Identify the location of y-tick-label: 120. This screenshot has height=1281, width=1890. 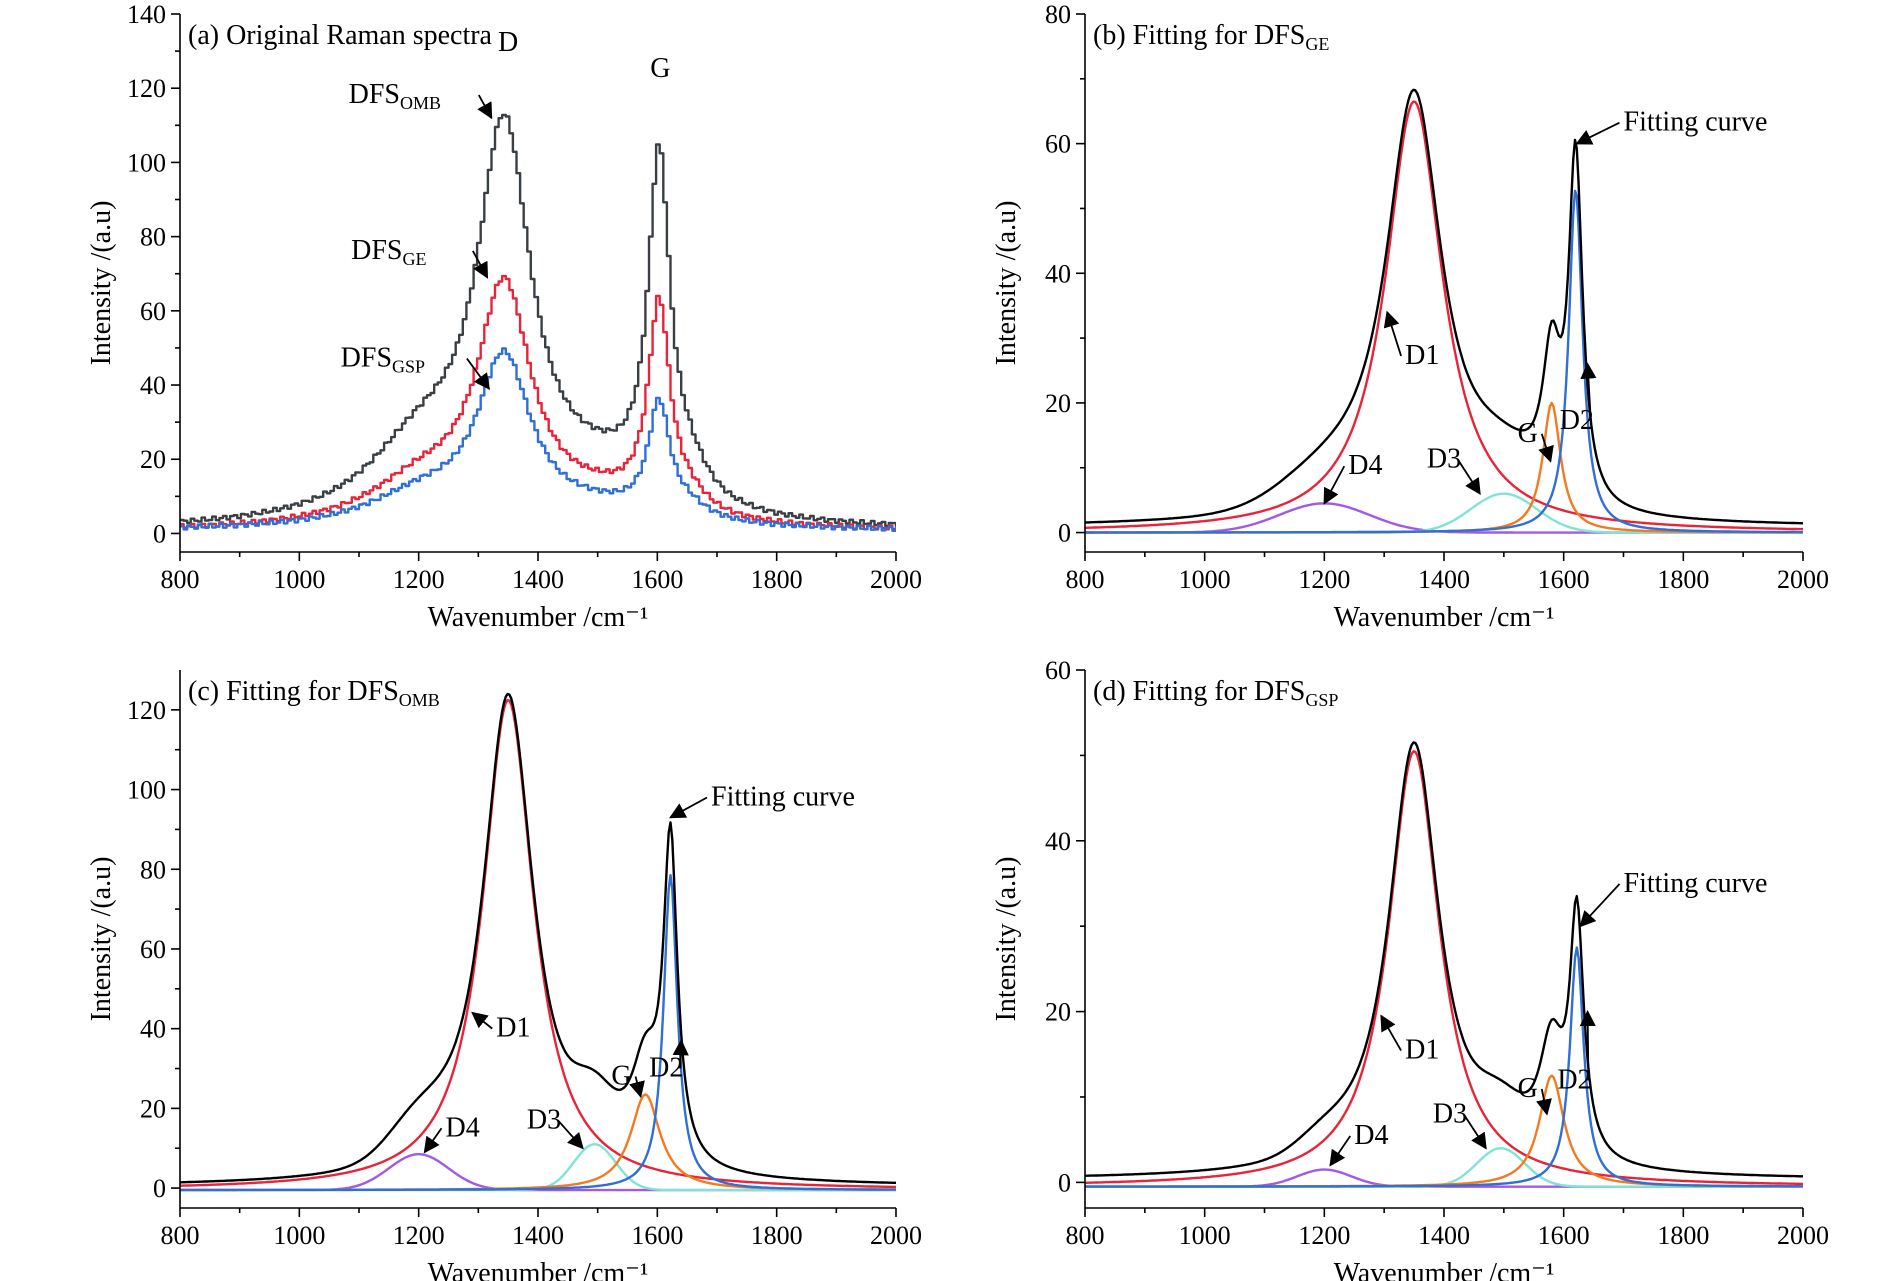
(146, 88).